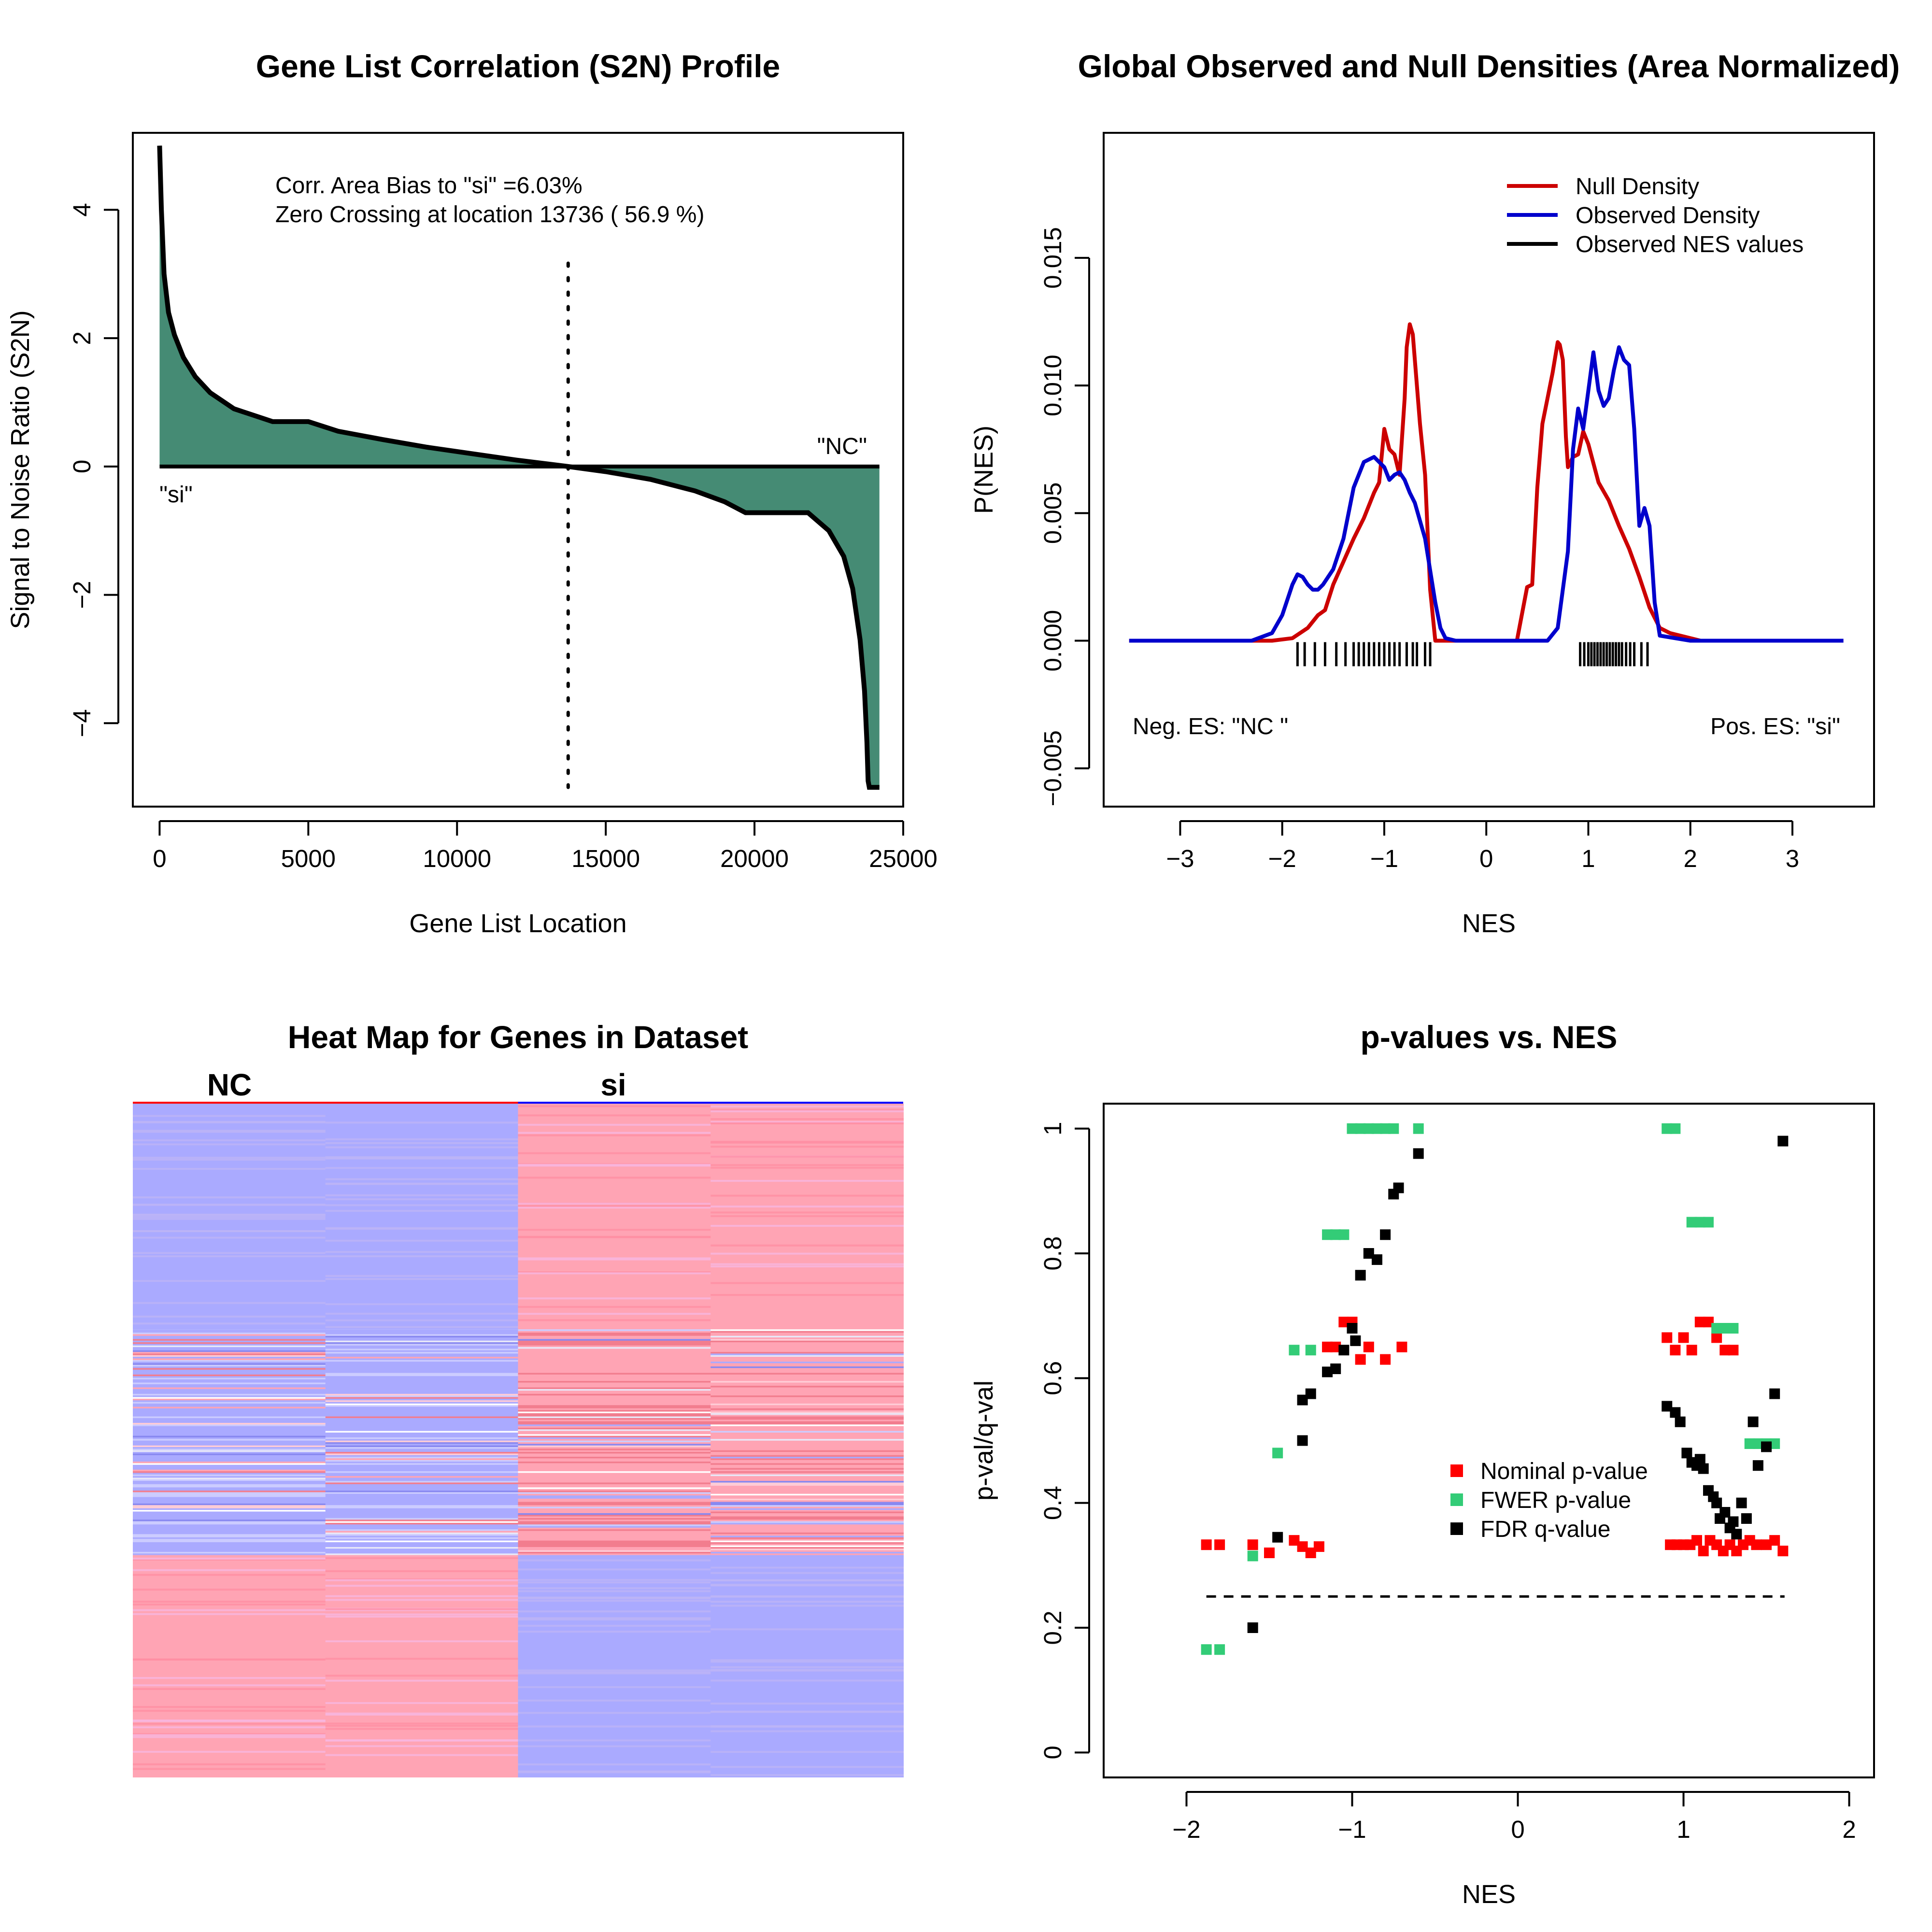  Describe the element at coordinates (1489, 1037) in the screenshot. I see `chart-title: p-values vs. NES` at that location.